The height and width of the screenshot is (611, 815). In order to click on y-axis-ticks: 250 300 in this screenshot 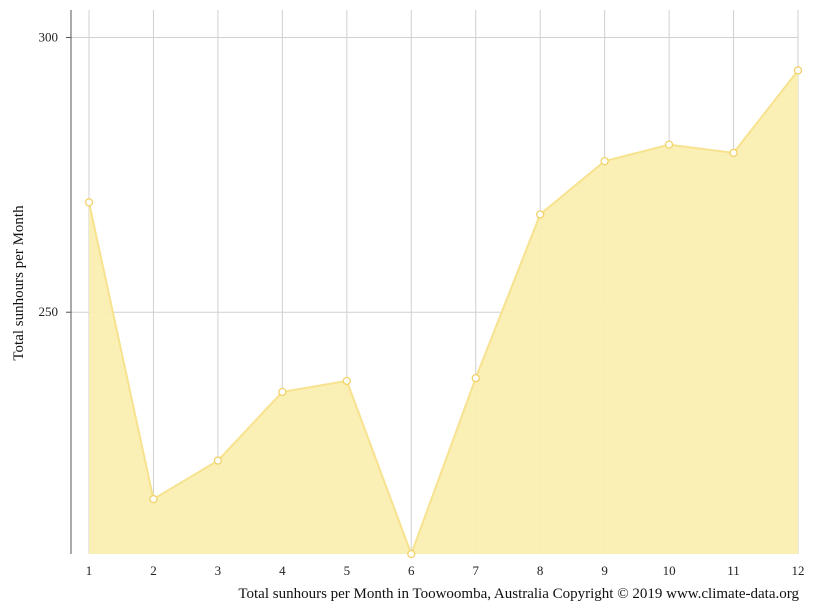, I will do `click(55, 174)`.